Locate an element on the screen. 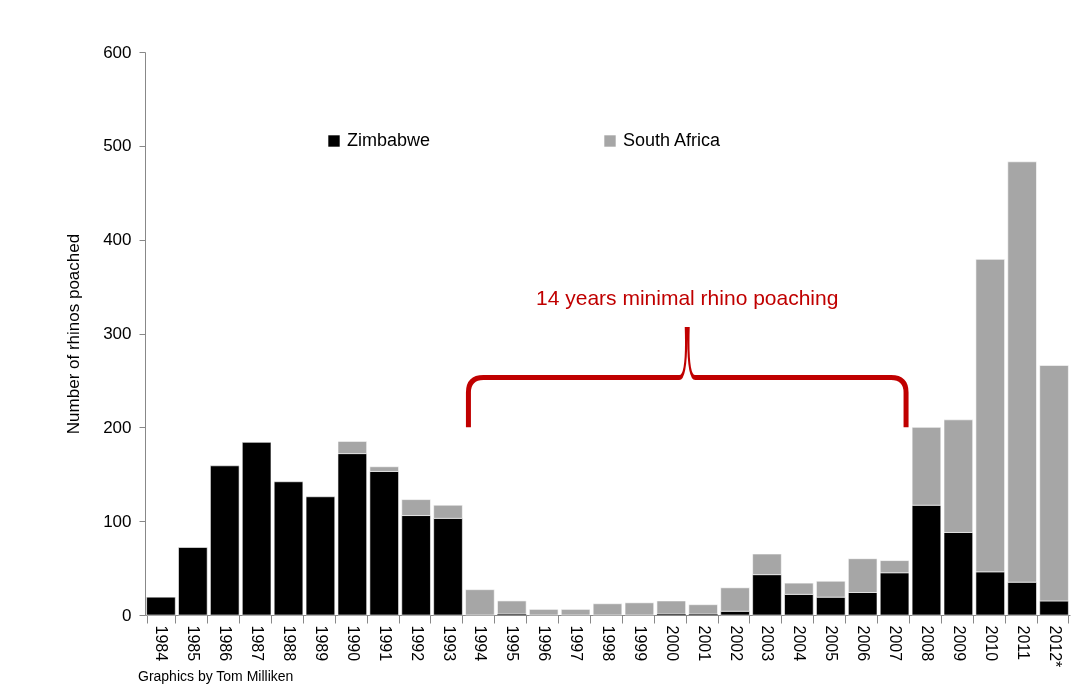  x-tick-label: 1990 is located at coordinates (353, 643).